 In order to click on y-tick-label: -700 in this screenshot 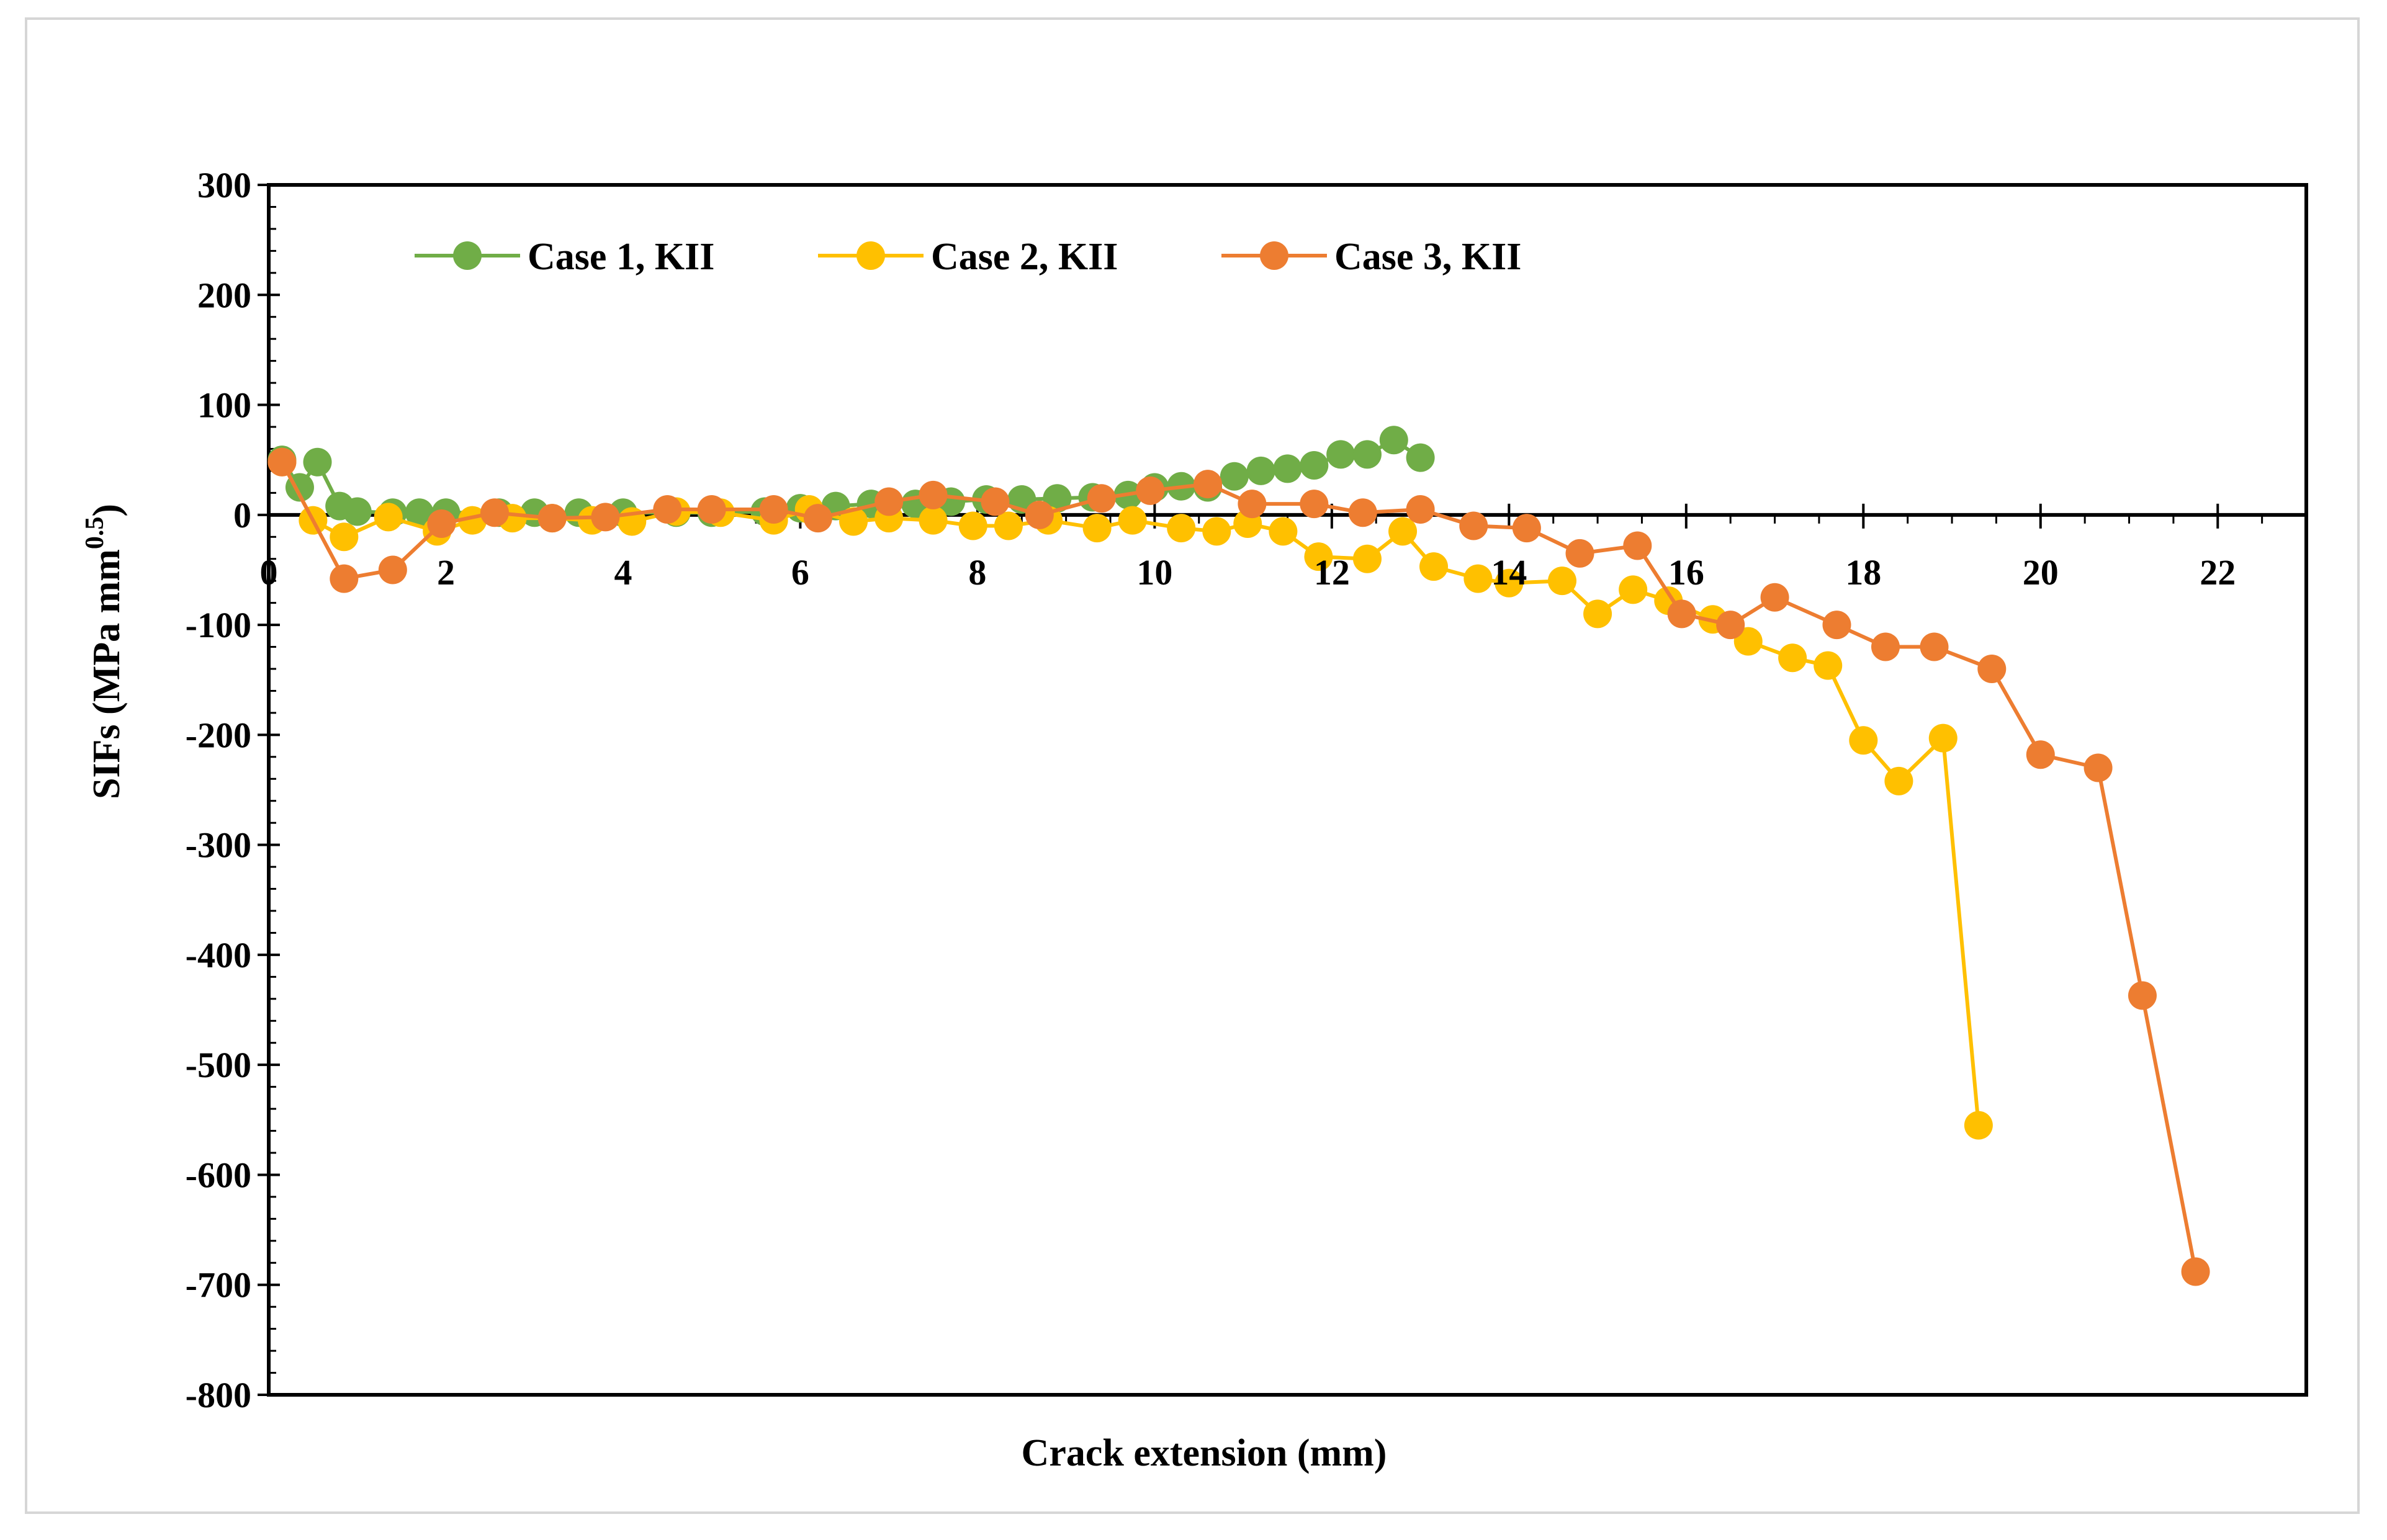, I will do `click(218, 1285)`.